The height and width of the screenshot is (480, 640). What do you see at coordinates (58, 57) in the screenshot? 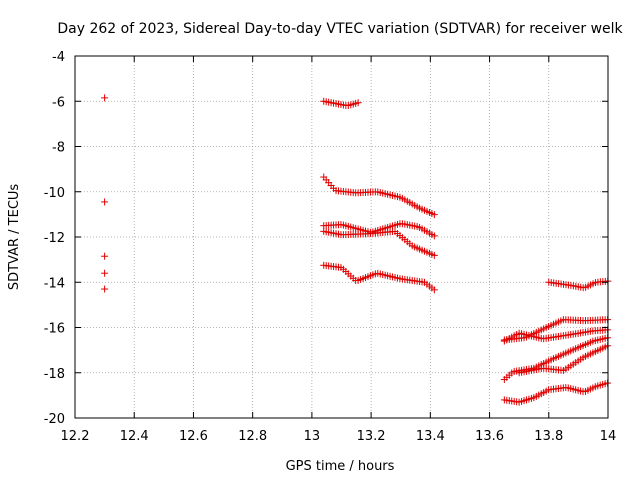
I see `y-tick-label: -4` at bounding box center [58, 57].